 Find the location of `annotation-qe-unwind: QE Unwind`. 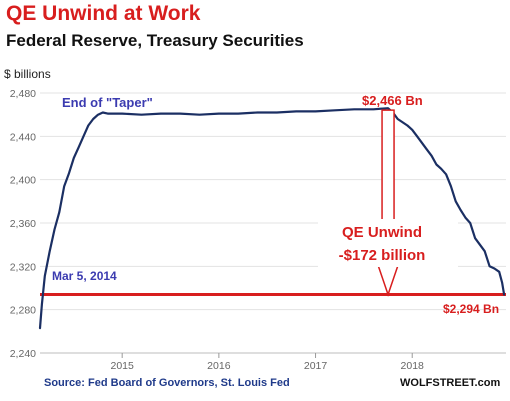

annotation-qe-unwind: QE Unwind is located at coordinates (382, 232).